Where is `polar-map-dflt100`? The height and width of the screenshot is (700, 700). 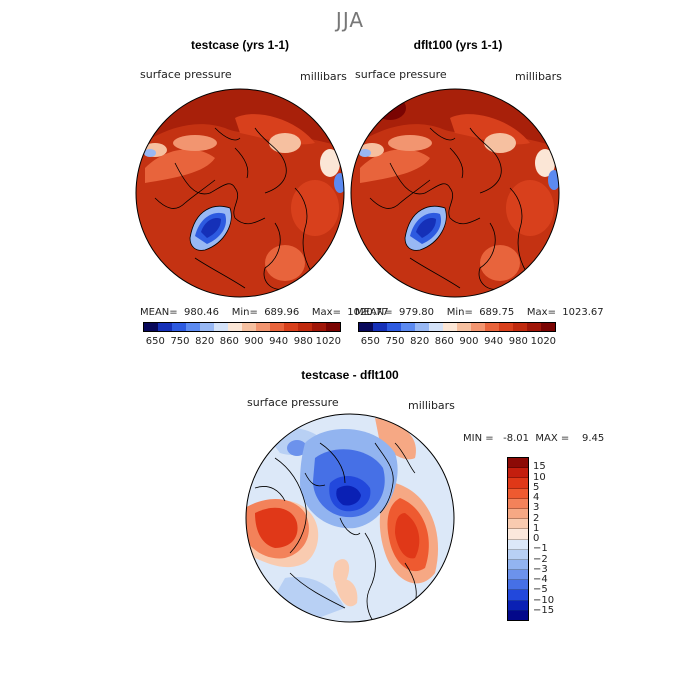 polar-map-dflt100 is located at coordinates (455, 193).